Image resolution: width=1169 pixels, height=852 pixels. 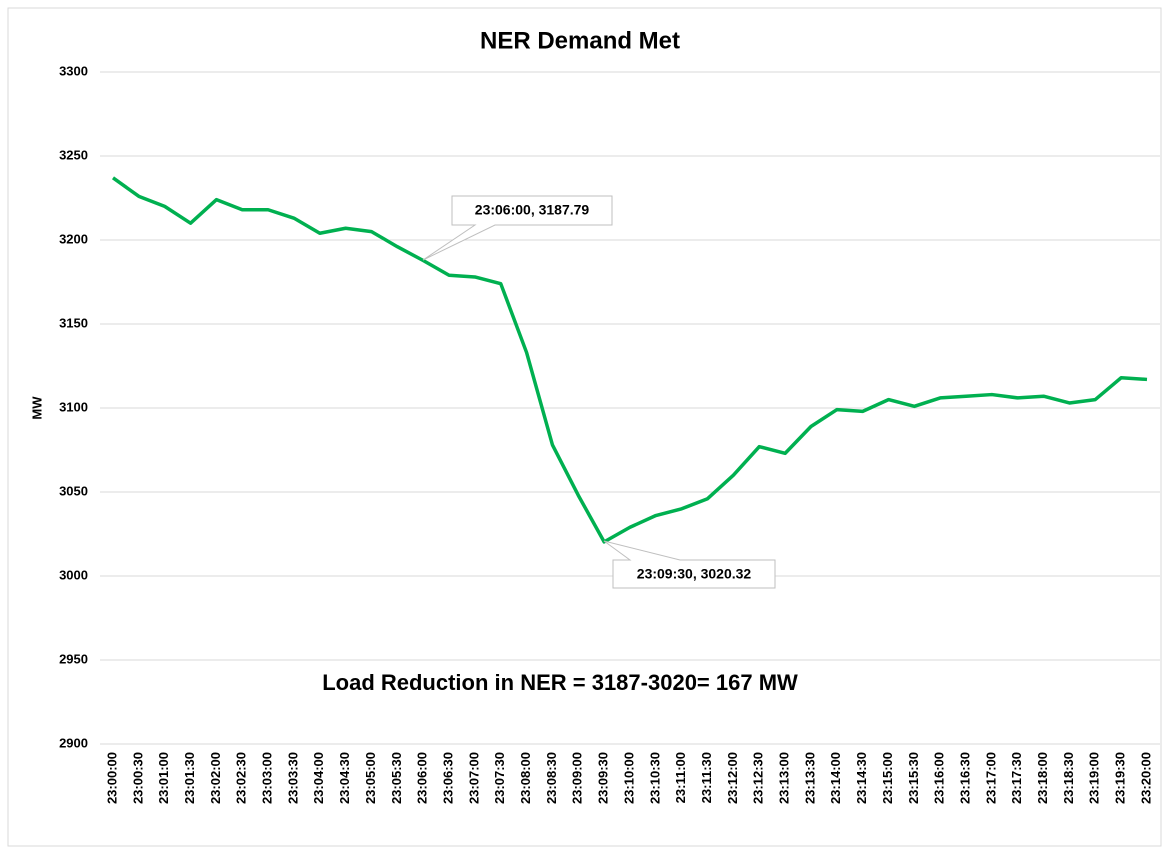 I want to click on x-tick-label: 23:04:00, so click(x=318, y=778).